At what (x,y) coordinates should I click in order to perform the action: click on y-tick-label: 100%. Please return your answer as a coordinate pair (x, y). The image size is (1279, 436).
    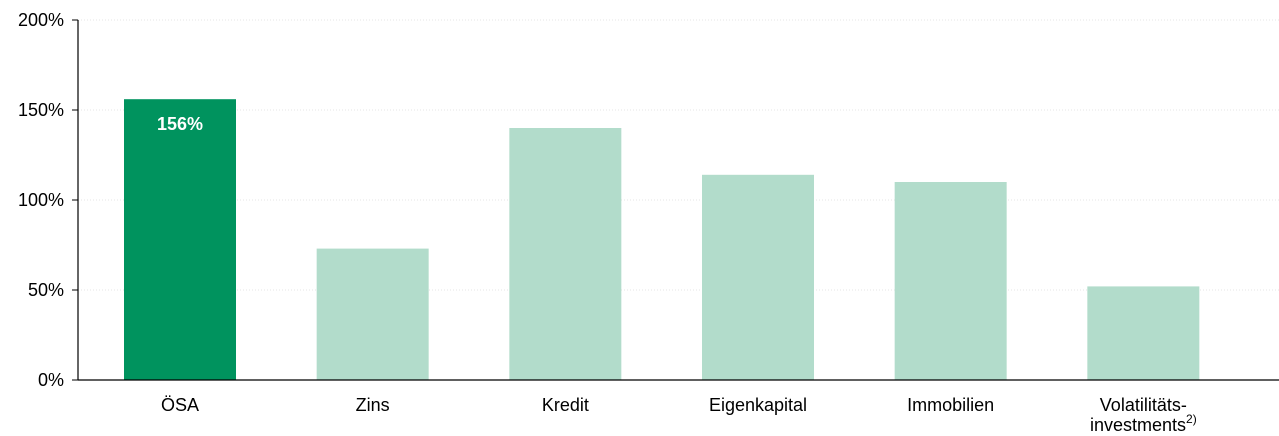
    Looking at the image, I should click on (41, 200).